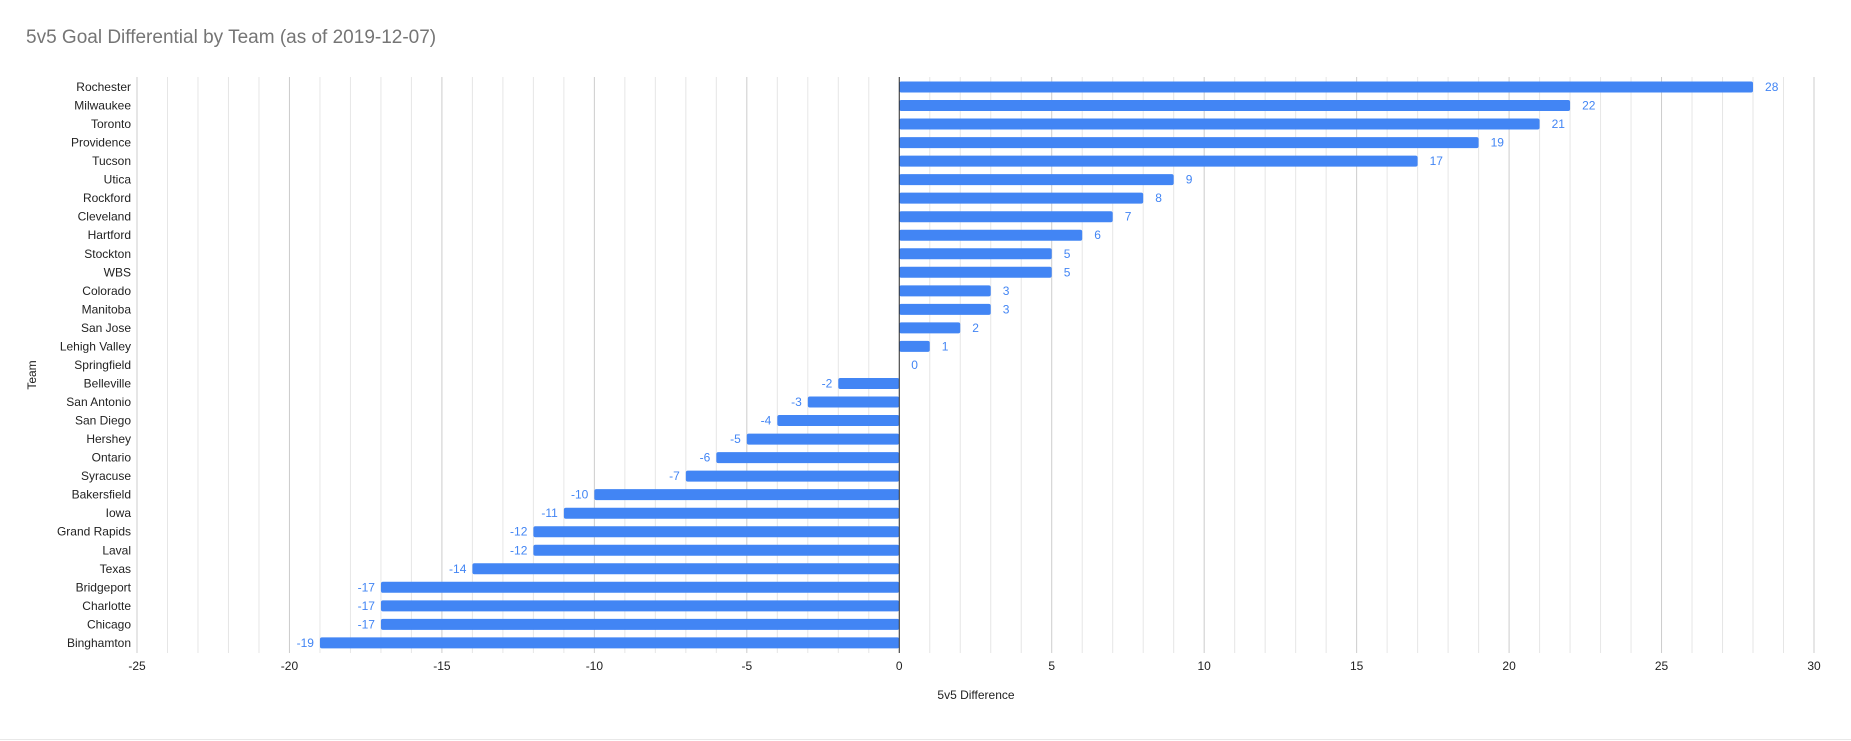  Describe the element at coordinates (109, 235) in the screenshot. I see `category-label: Hartford` at that location.